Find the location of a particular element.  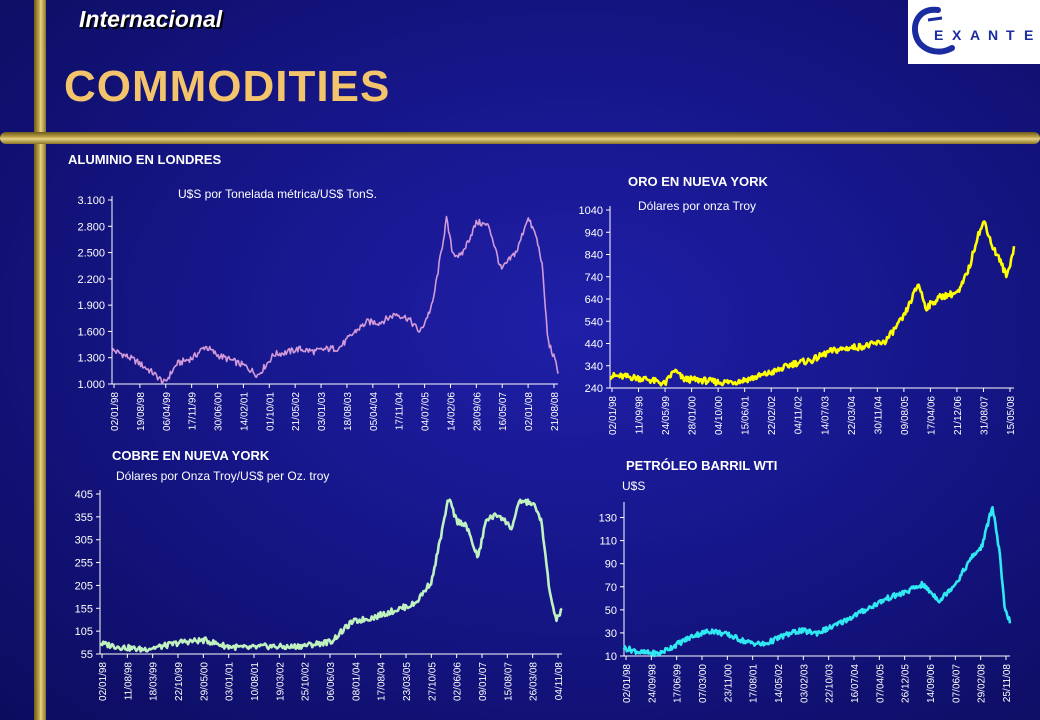

series-line-oro is located at coordinates (812, 303).